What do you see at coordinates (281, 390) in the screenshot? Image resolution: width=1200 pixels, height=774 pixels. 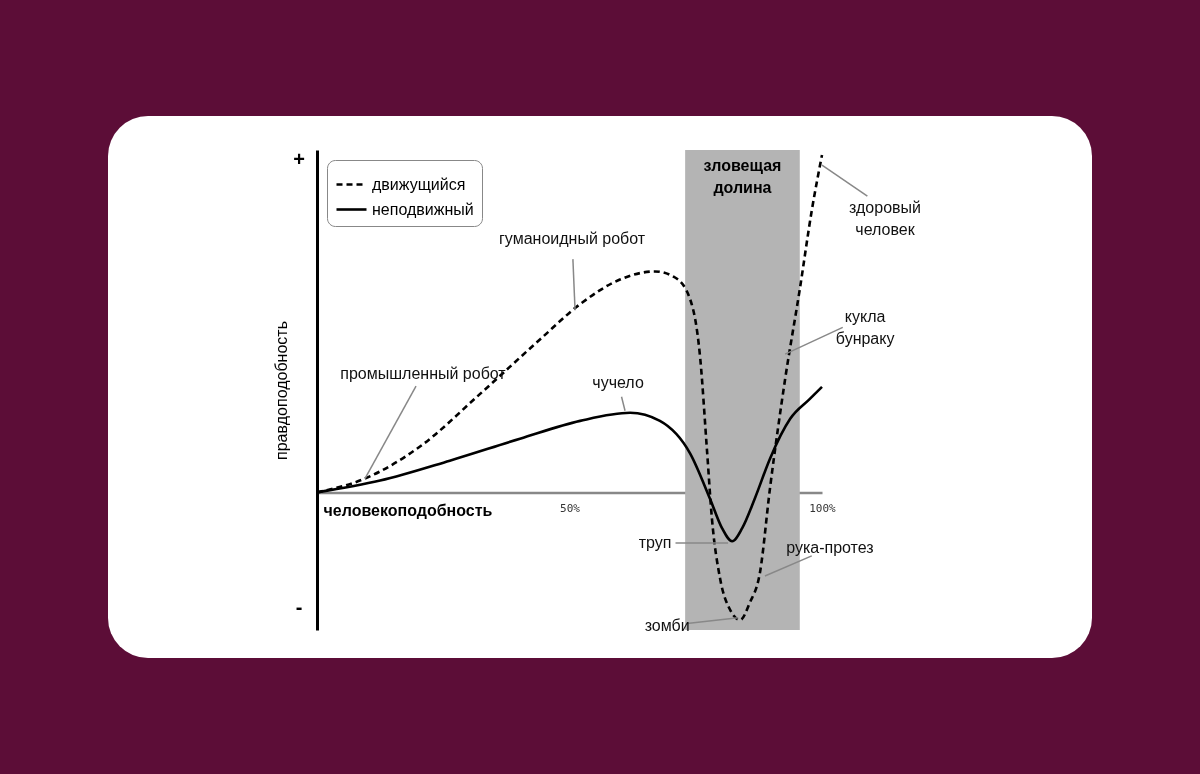 I see `y-axis-title: правдоподобность` at bounding box center [281, 390].